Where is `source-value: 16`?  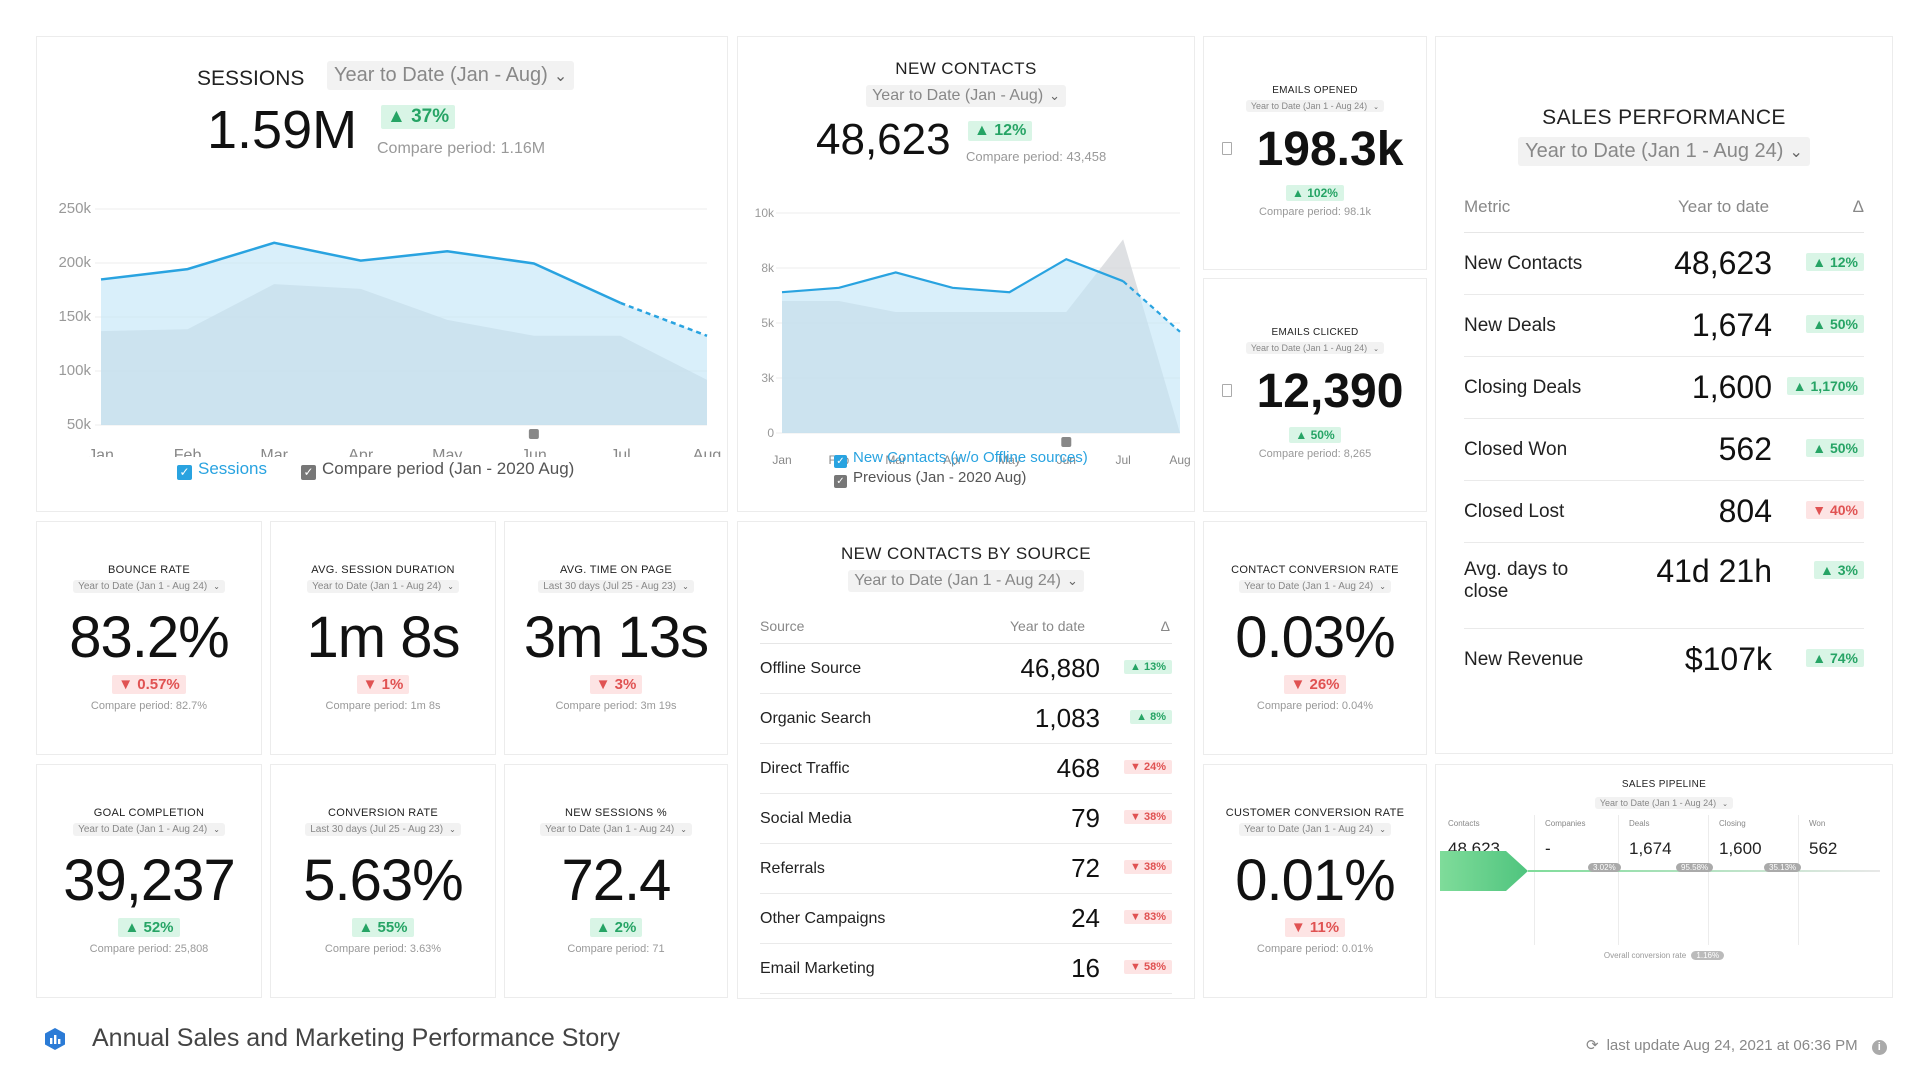
source-value: 16 is located at coordinates (1085, 968).